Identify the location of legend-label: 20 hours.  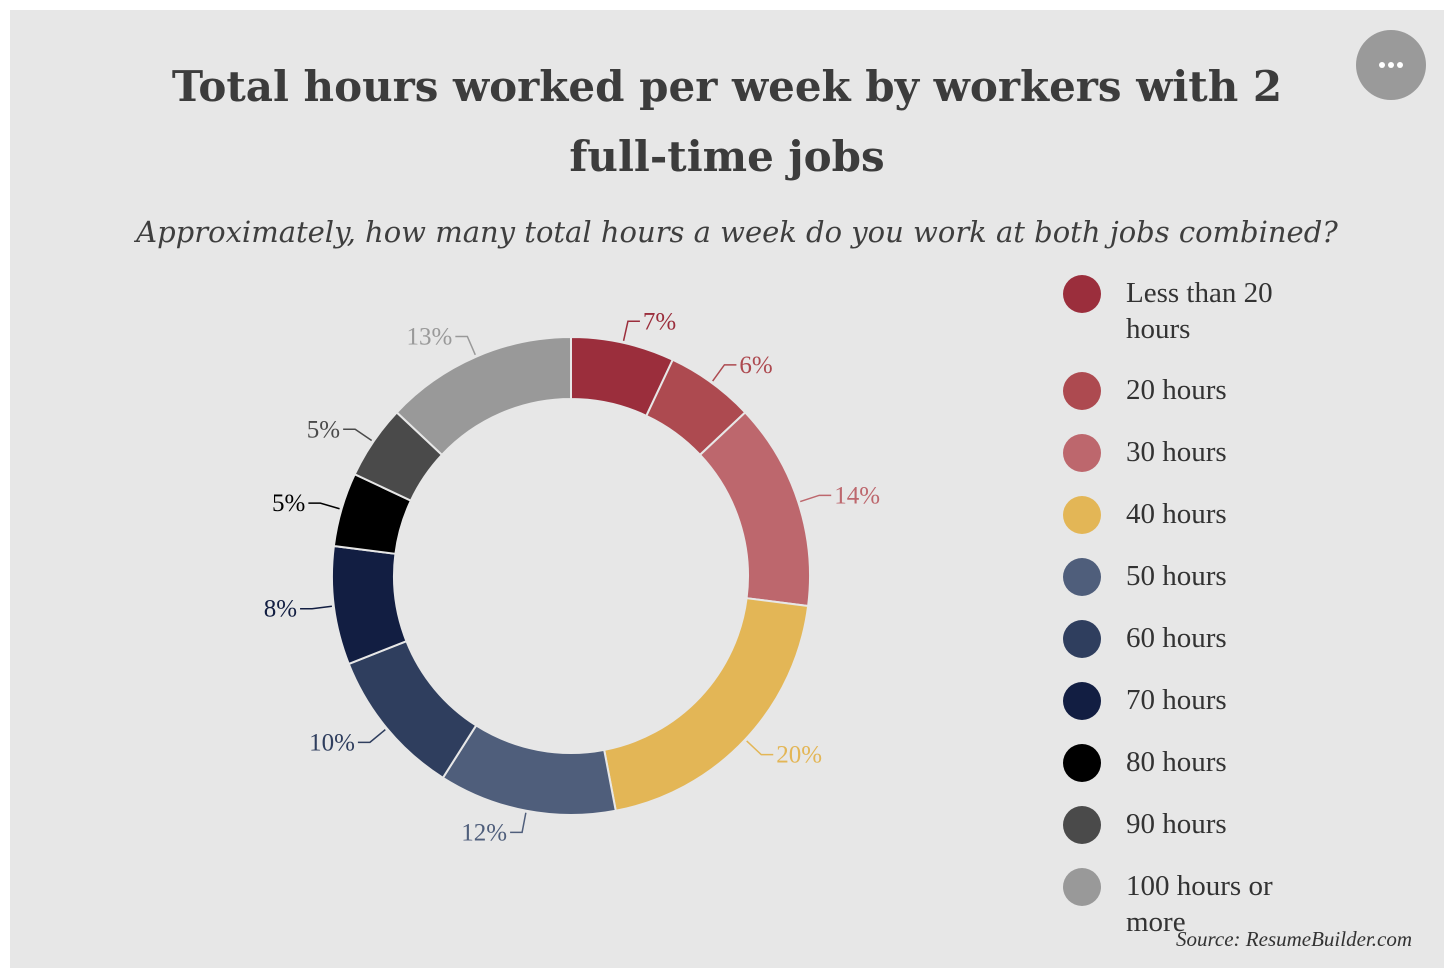
(1176, 390).